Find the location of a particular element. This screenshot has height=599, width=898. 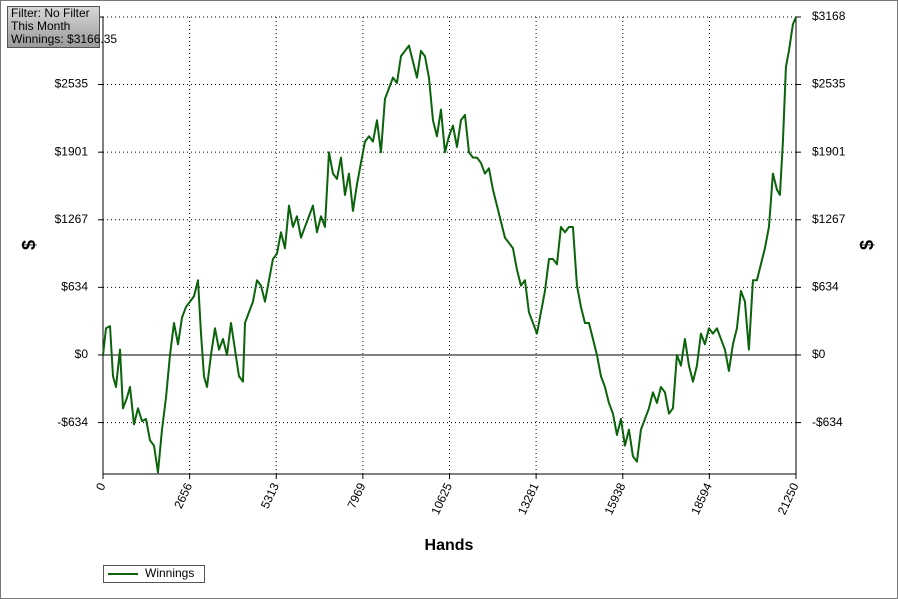

legend: Winnings is located at coordinates (154, 574).